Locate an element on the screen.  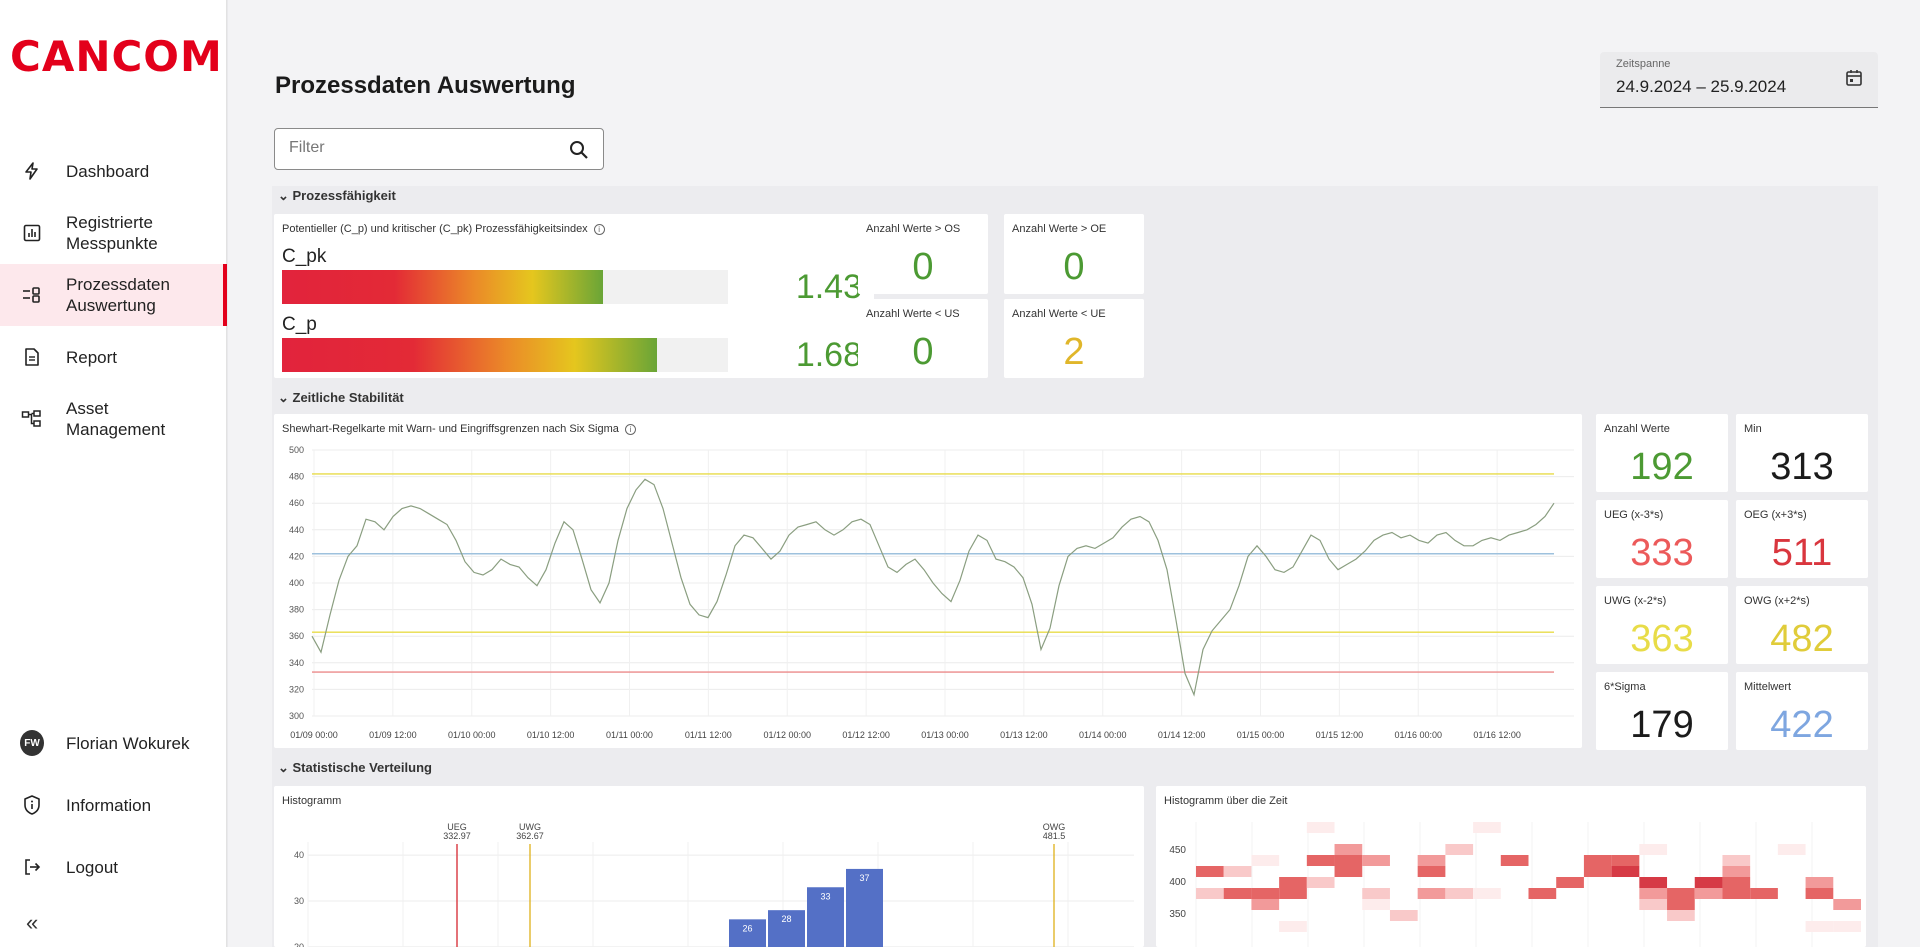
stat-card-anzahl-werte: Anzahl Werte 192 is located at coordinates (1662, 453).